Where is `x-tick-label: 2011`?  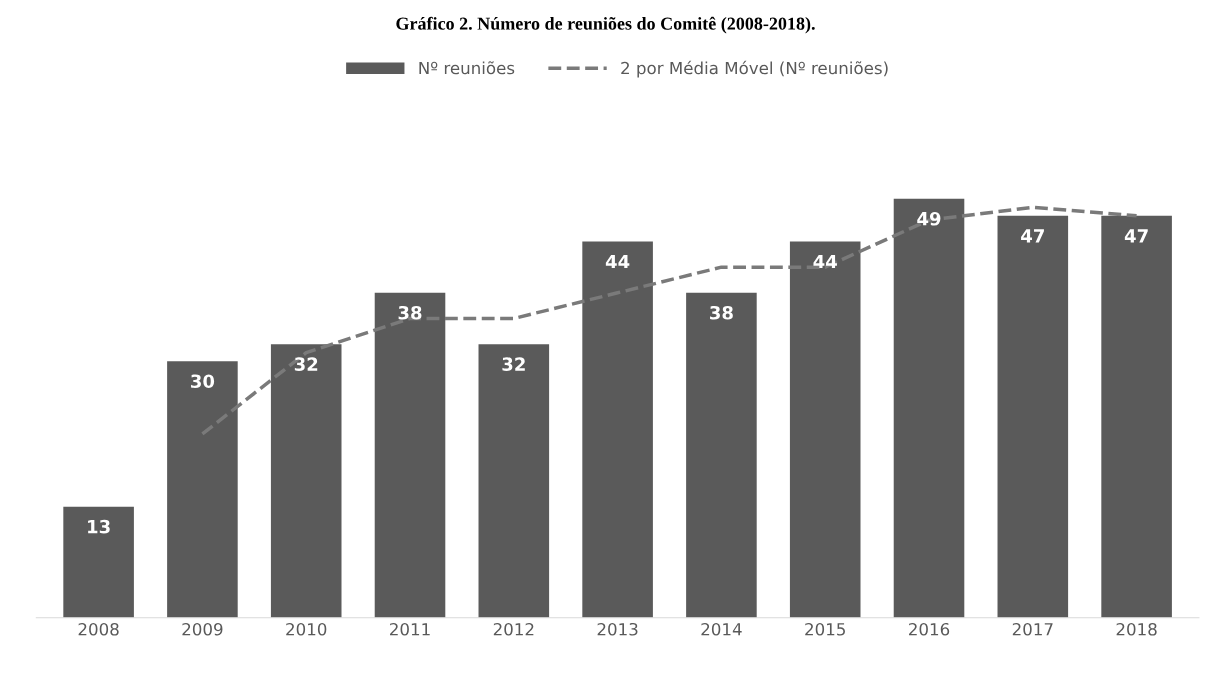
x-tick-label: 2011 is located at coordinates (410, 629).